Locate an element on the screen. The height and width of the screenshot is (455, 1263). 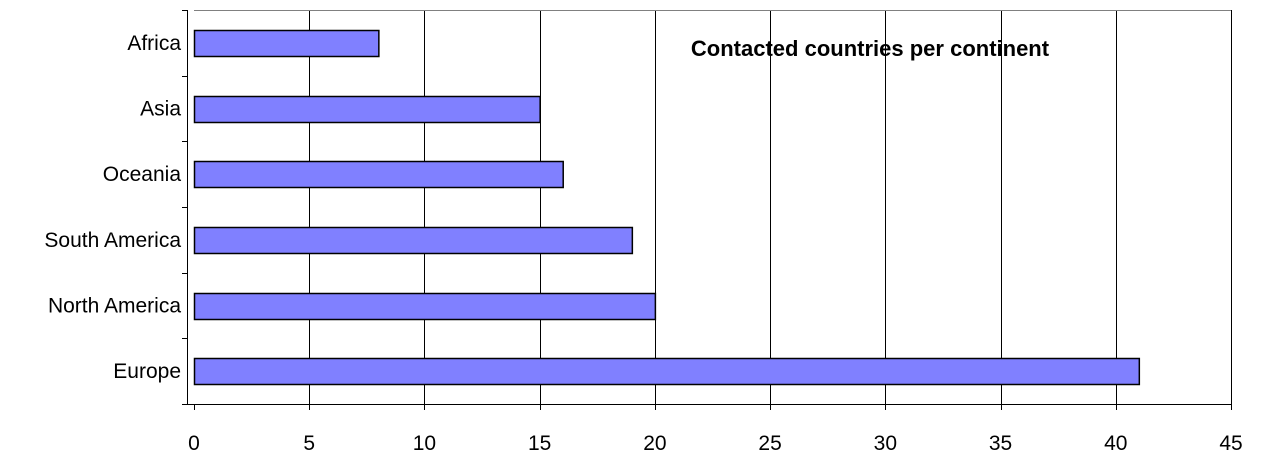
bar-africa is located at coordinates (286, 43).